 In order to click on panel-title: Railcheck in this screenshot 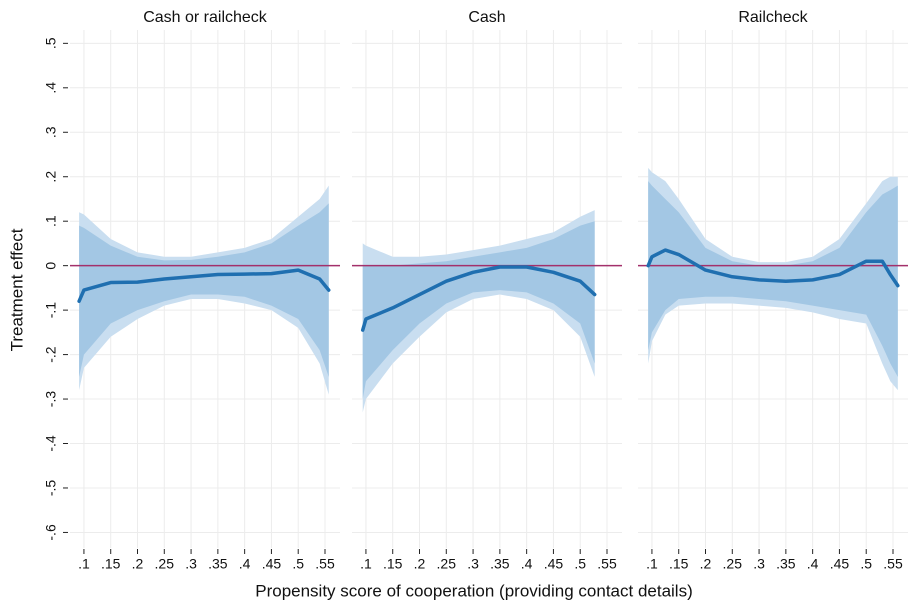, I will do `click(773, 17)`.